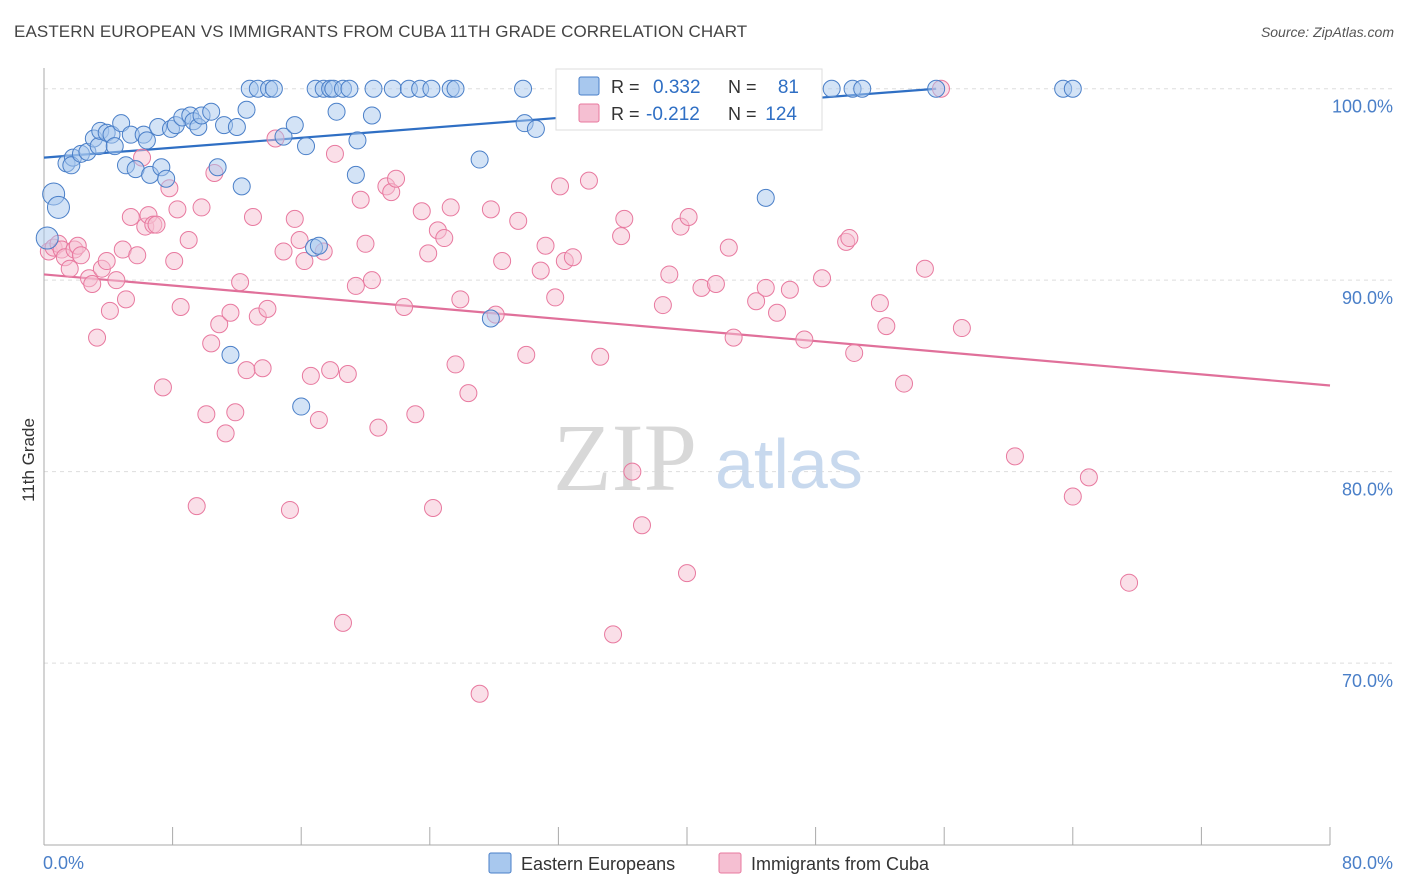  I want to click on stats-n-label-1: N =, so click(742, 87).